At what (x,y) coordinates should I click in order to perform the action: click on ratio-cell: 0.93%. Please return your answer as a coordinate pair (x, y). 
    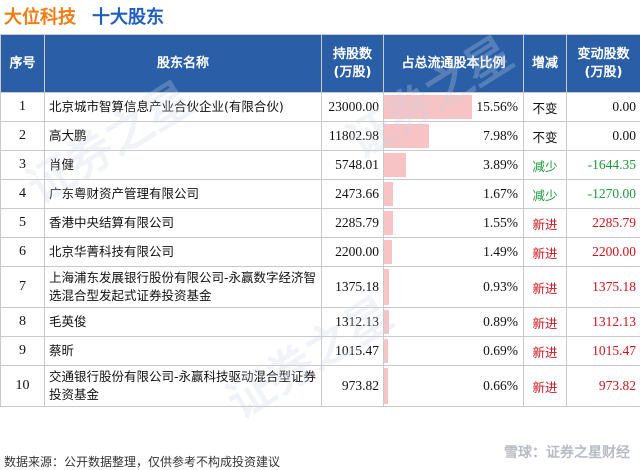
    Looking at the image, I should click on (453, 287).